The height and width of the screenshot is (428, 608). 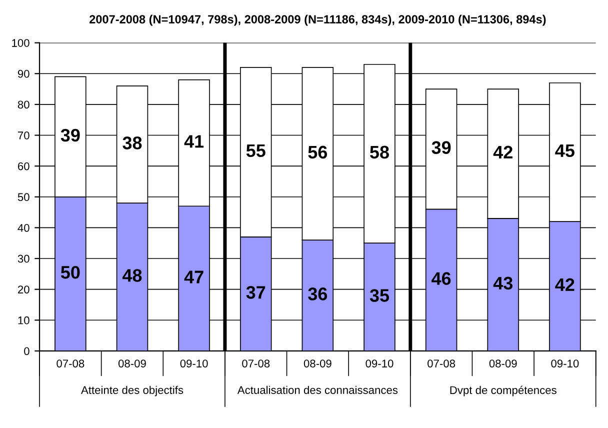 I want to click on data-label: 58, so click(x=379, y=152).